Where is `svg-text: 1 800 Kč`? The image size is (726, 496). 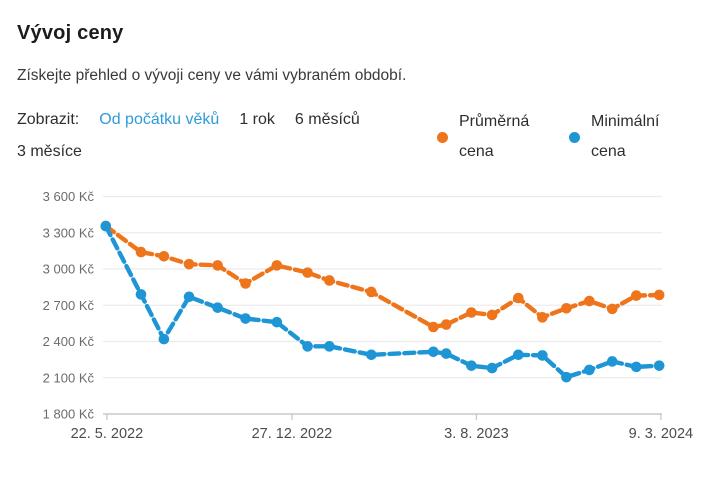 svg-text: 1 800 Kč is located at coordinates (69, 414).